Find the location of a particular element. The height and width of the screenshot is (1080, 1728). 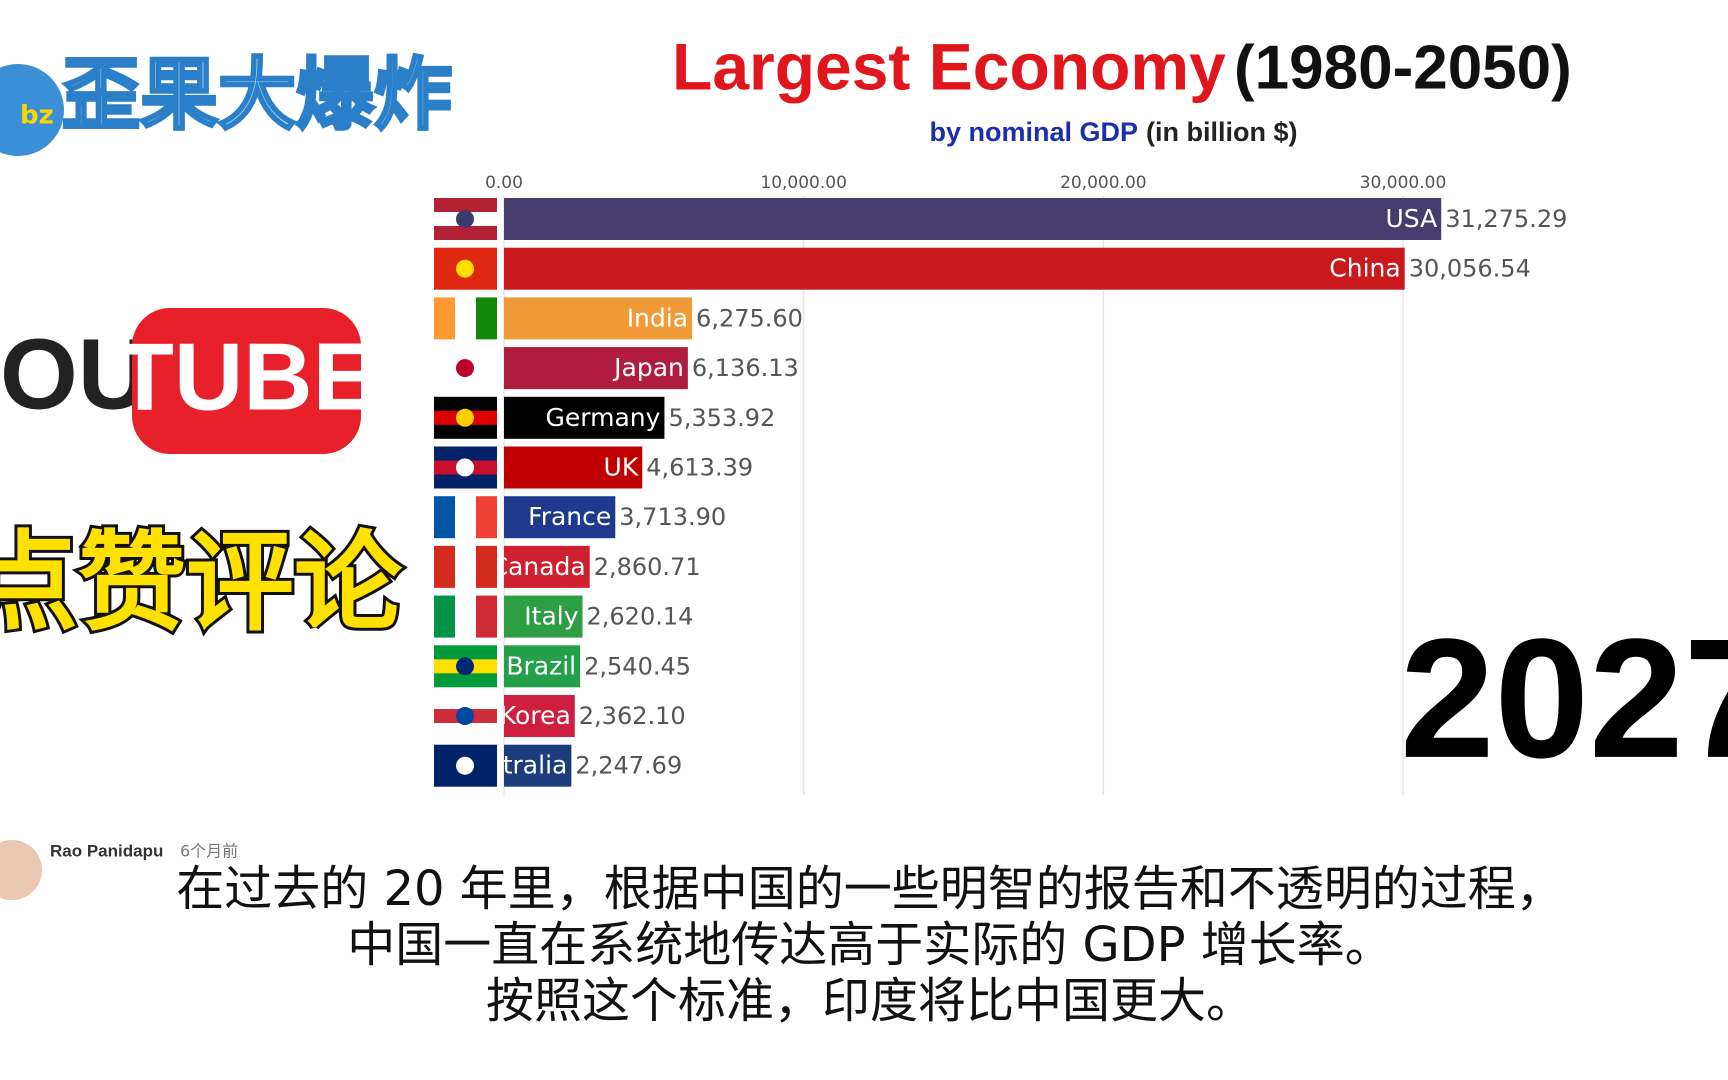

value-label: 5,353.92 is located at coordinates (721, 418).